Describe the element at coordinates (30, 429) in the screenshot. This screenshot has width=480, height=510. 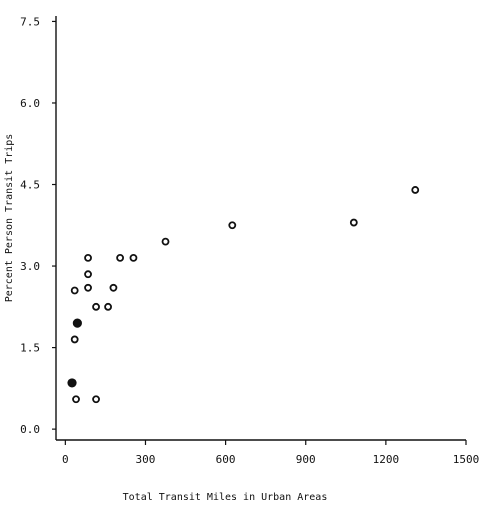
I see `y-tick-label: 0.0` at that location.